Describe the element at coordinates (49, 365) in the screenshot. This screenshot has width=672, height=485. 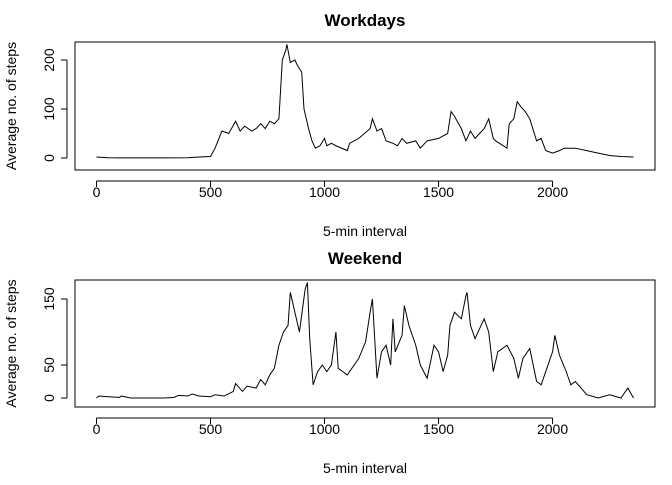
I see `y-tick-label: 50` at that location.